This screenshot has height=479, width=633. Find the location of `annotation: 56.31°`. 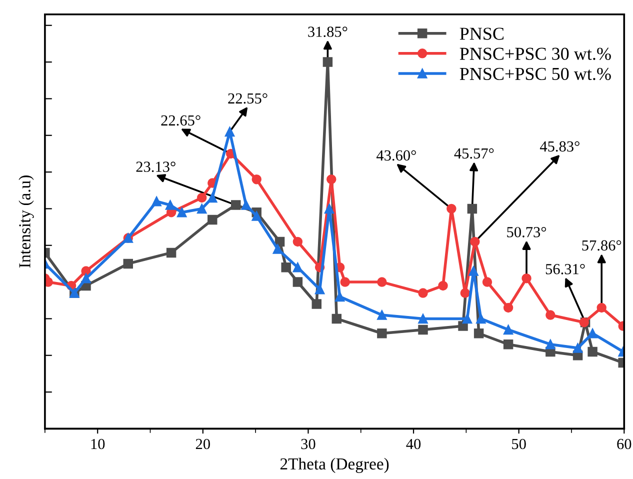

annotation: 56.31° is located at coordinates (565, 269).